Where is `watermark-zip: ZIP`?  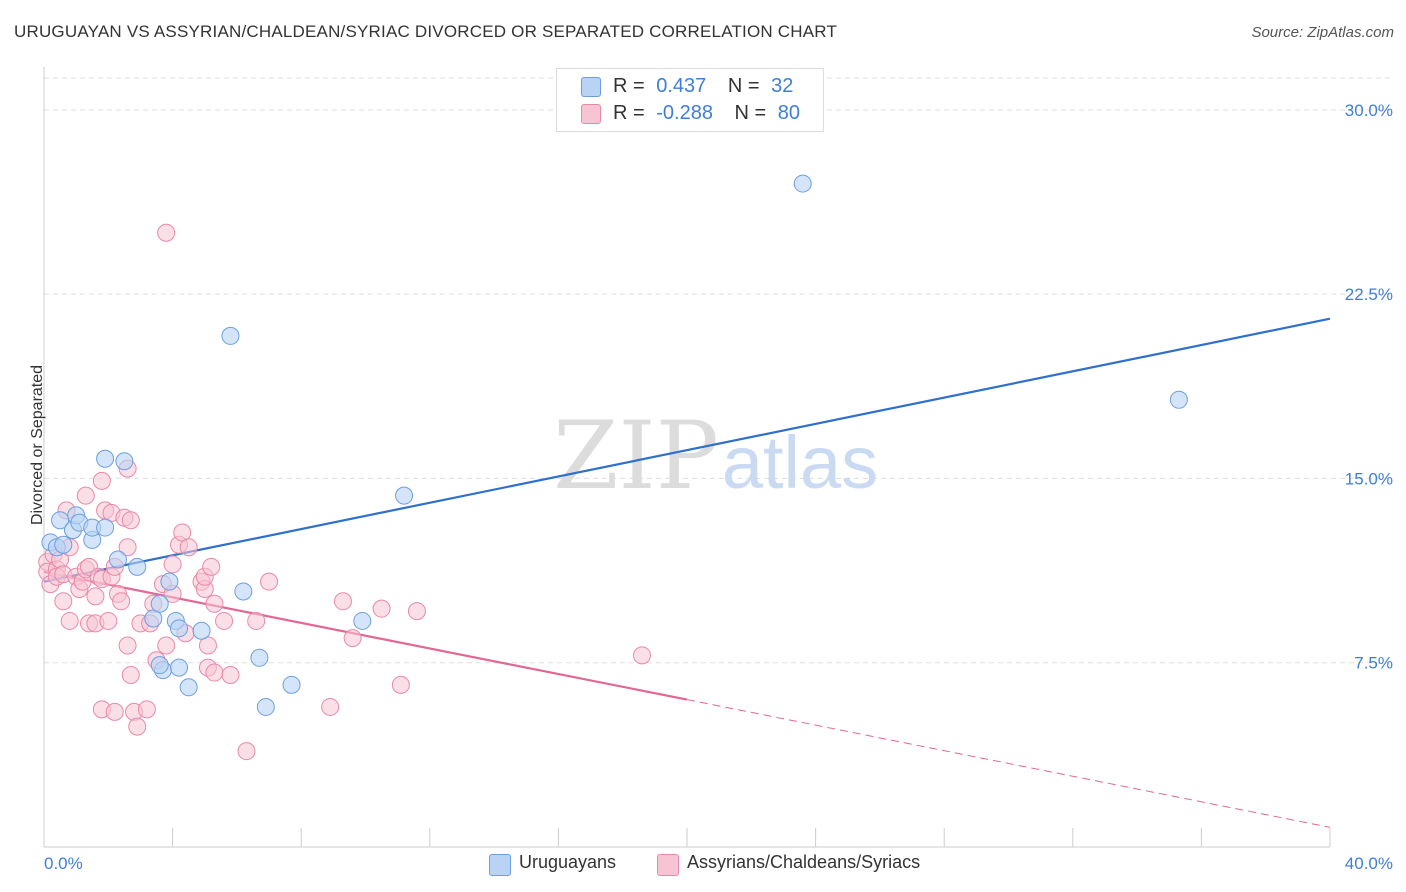 watermark-zip: ZIP is located at coordinates (636, 456).